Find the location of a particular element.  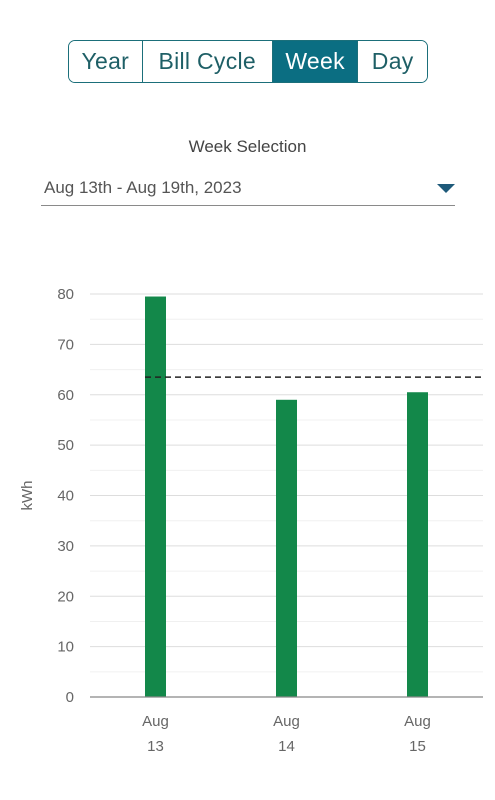

y-tick-label: 60 is located at coordinates (65, 395).